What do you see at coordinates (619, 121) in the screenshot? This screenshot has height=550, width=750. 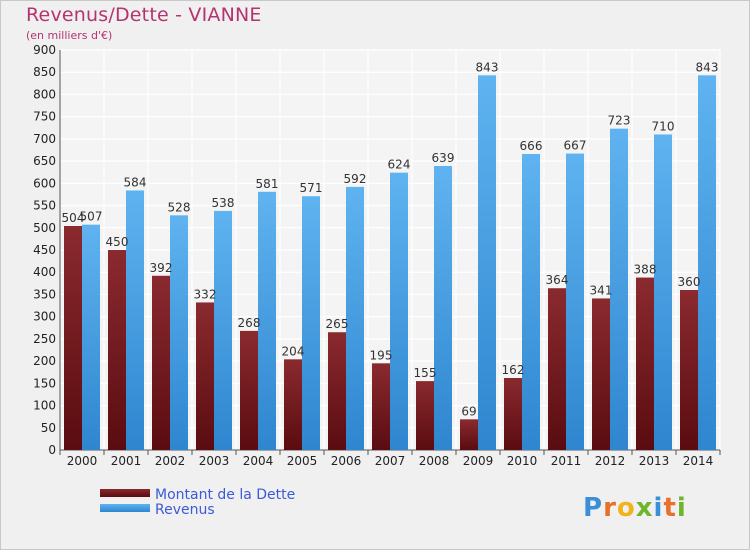 I see `data-label-revenus: 723` at bounding box center [619, 121].